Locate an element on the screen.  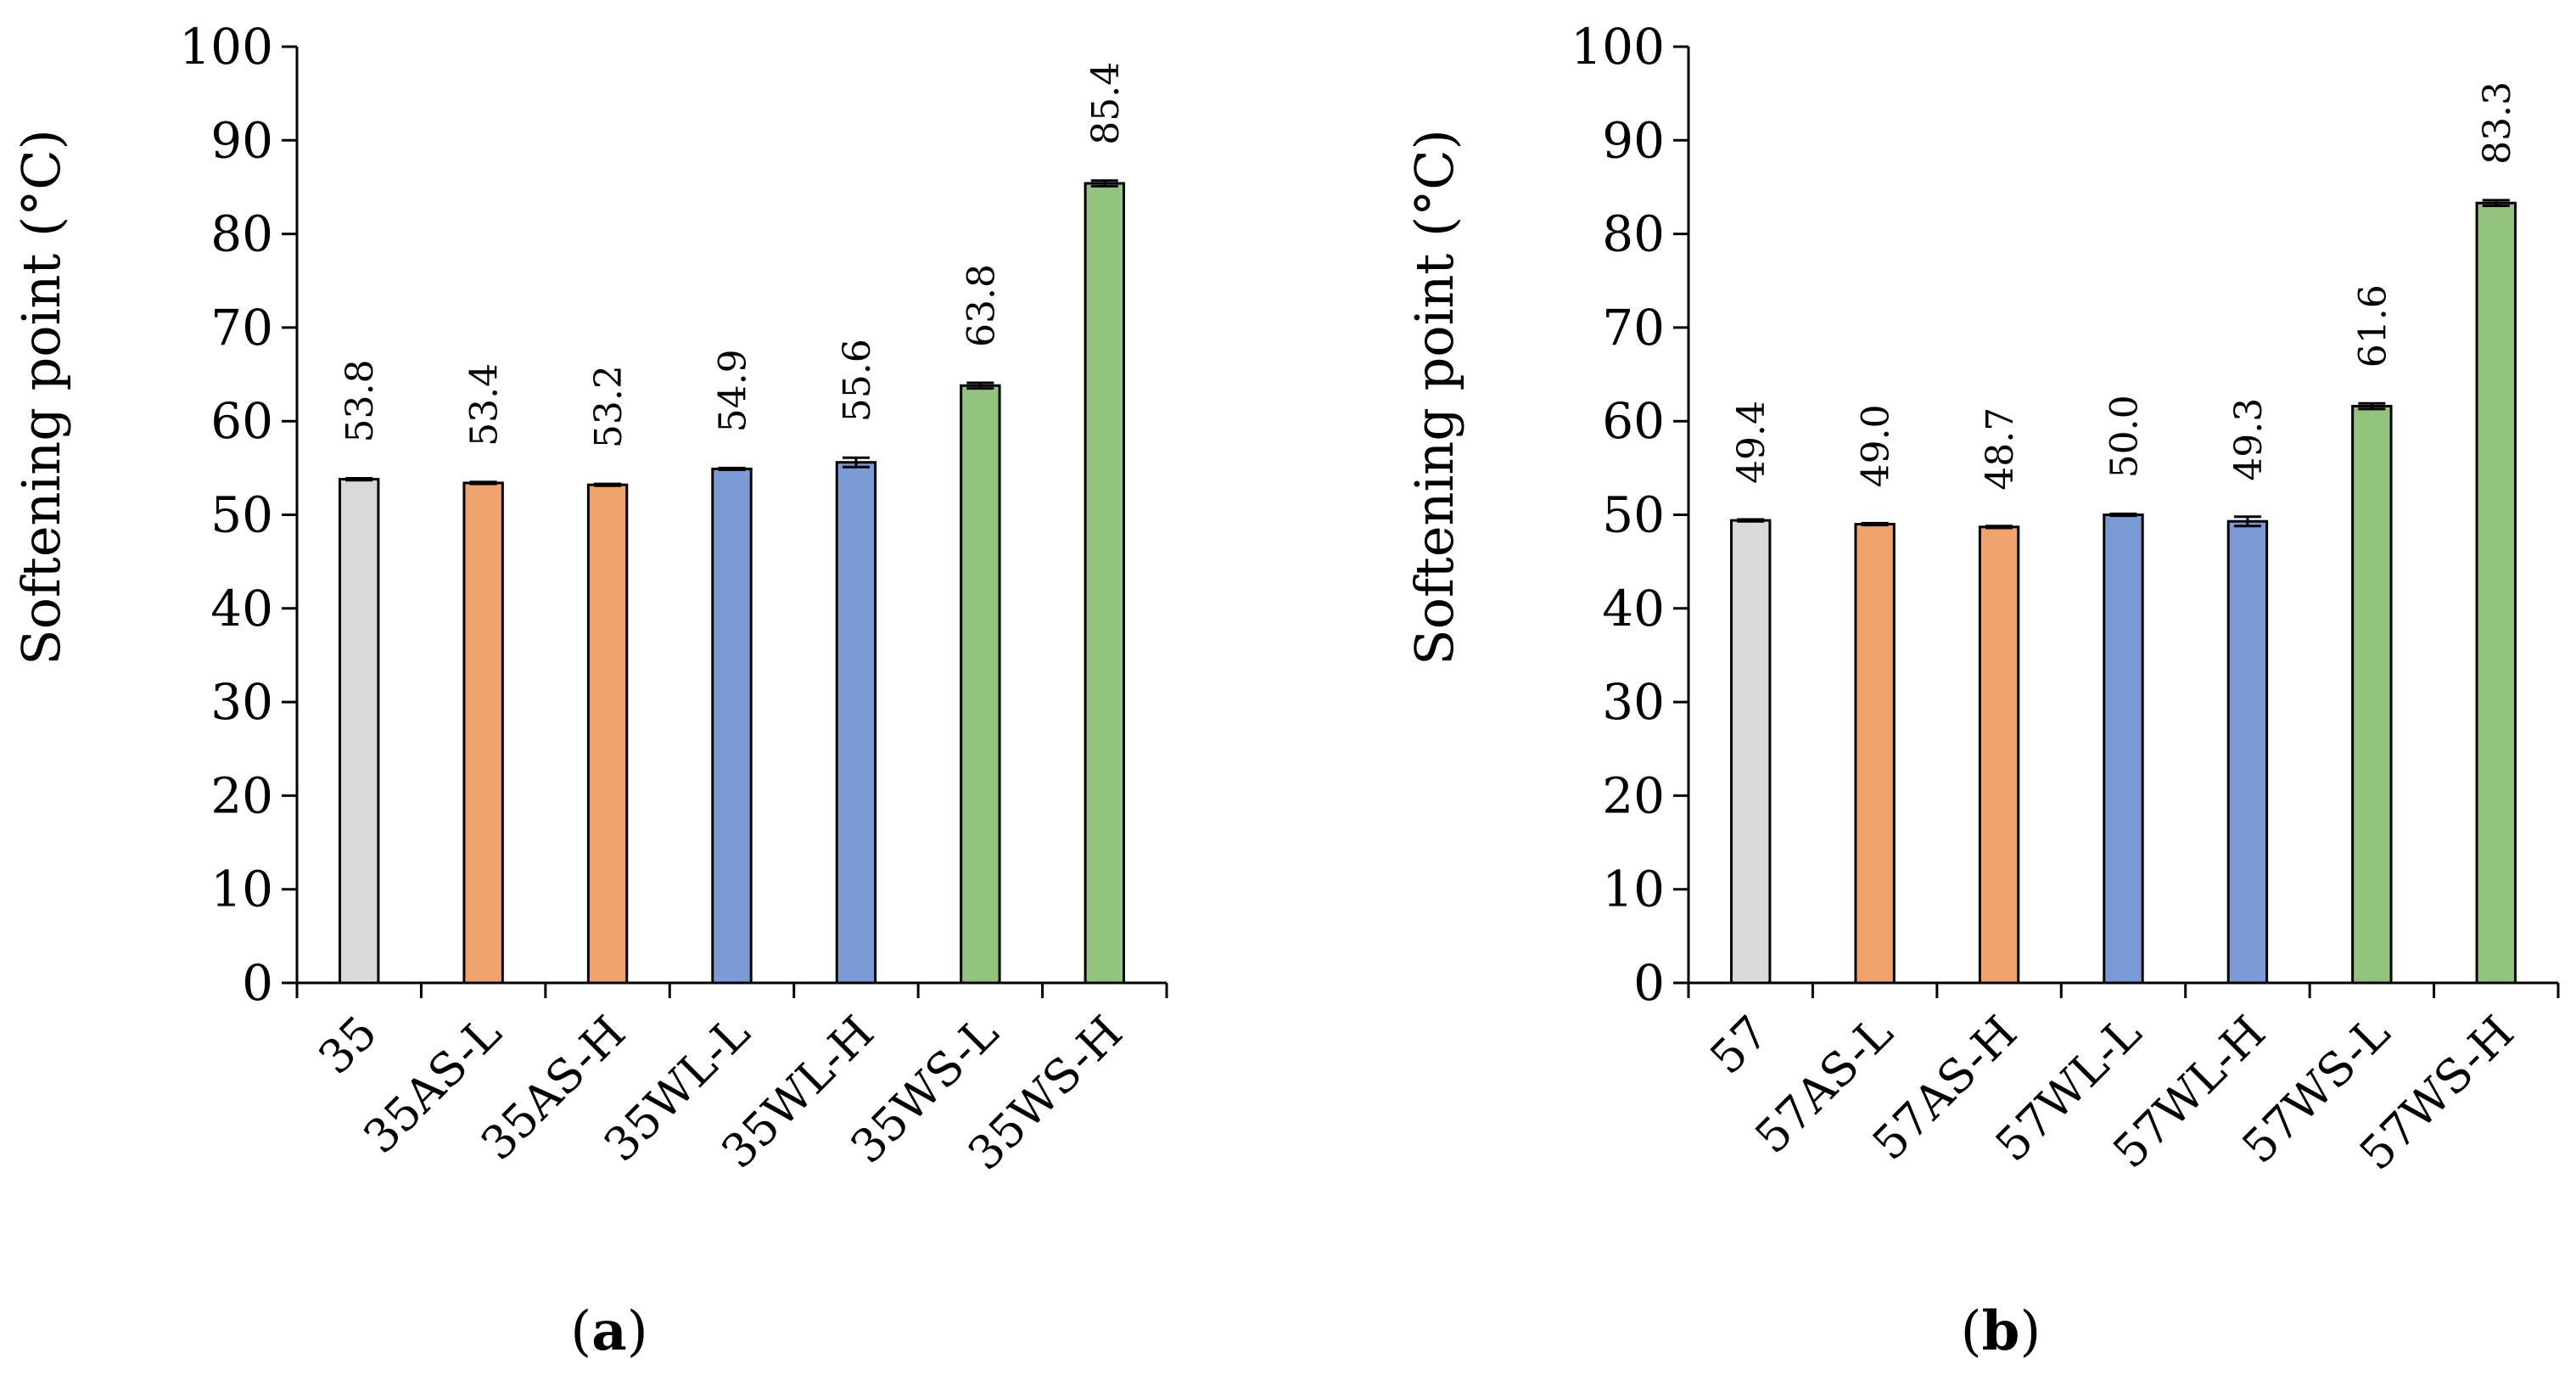
category-label: 57 is located at coordinates (1739, 1045).